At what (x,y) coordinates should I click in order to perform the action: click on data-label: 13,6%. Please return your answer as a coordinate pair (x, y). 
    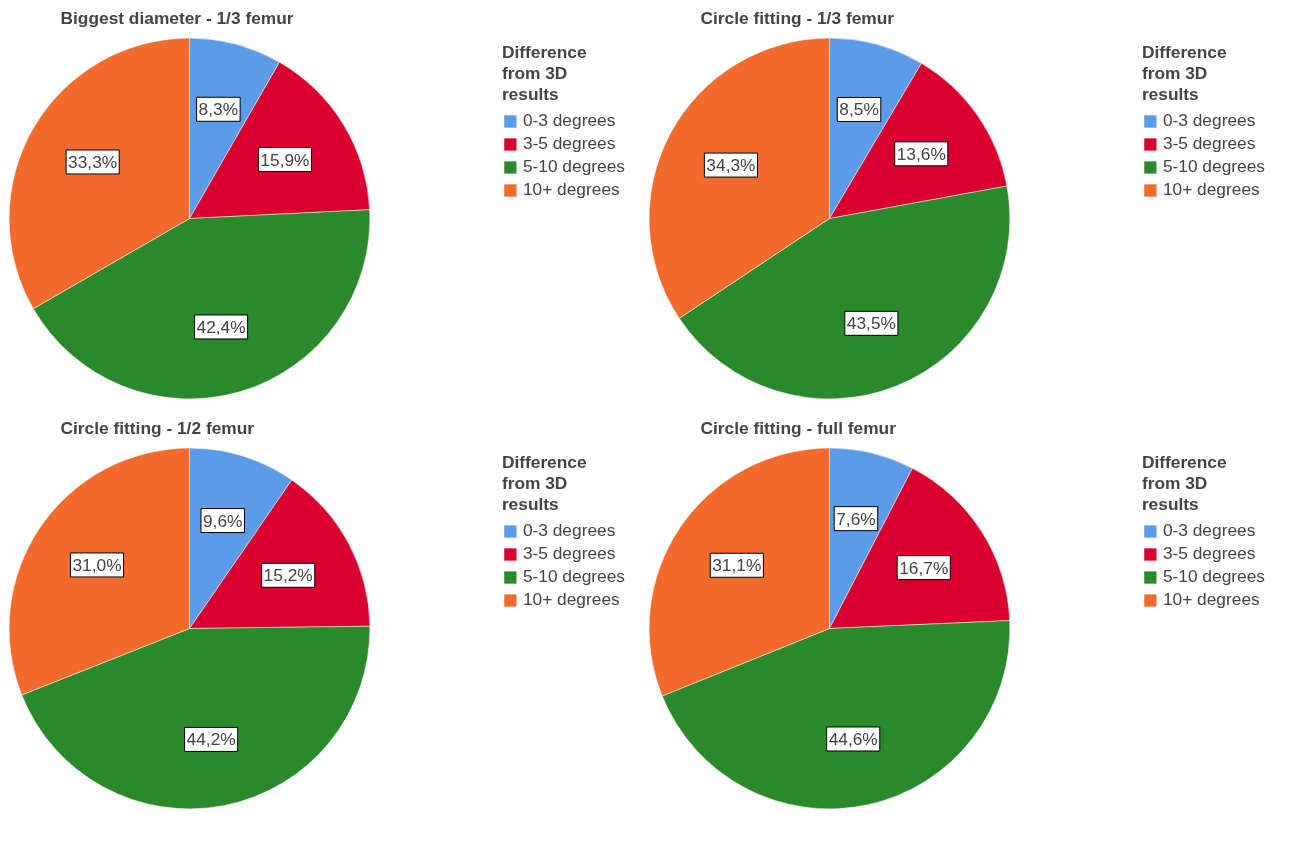
    Looking at the image, I should click on (921, 153).